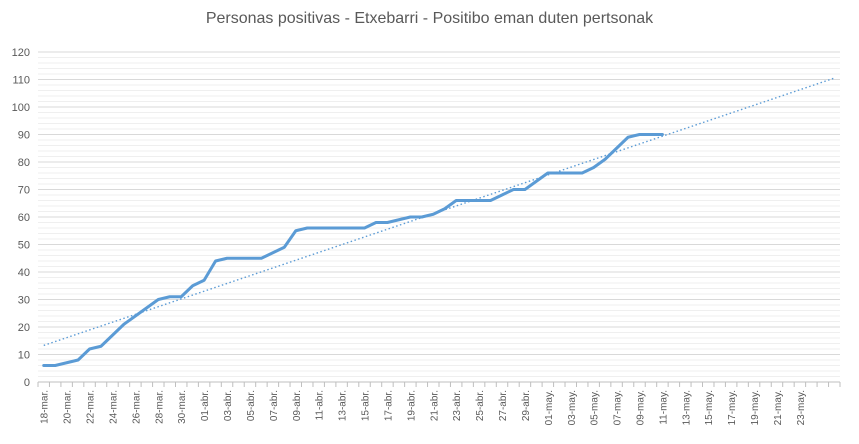 The width and height of the screenshot is (859, 444). I want to click on y-tick-label: 90, so click(24, 136).